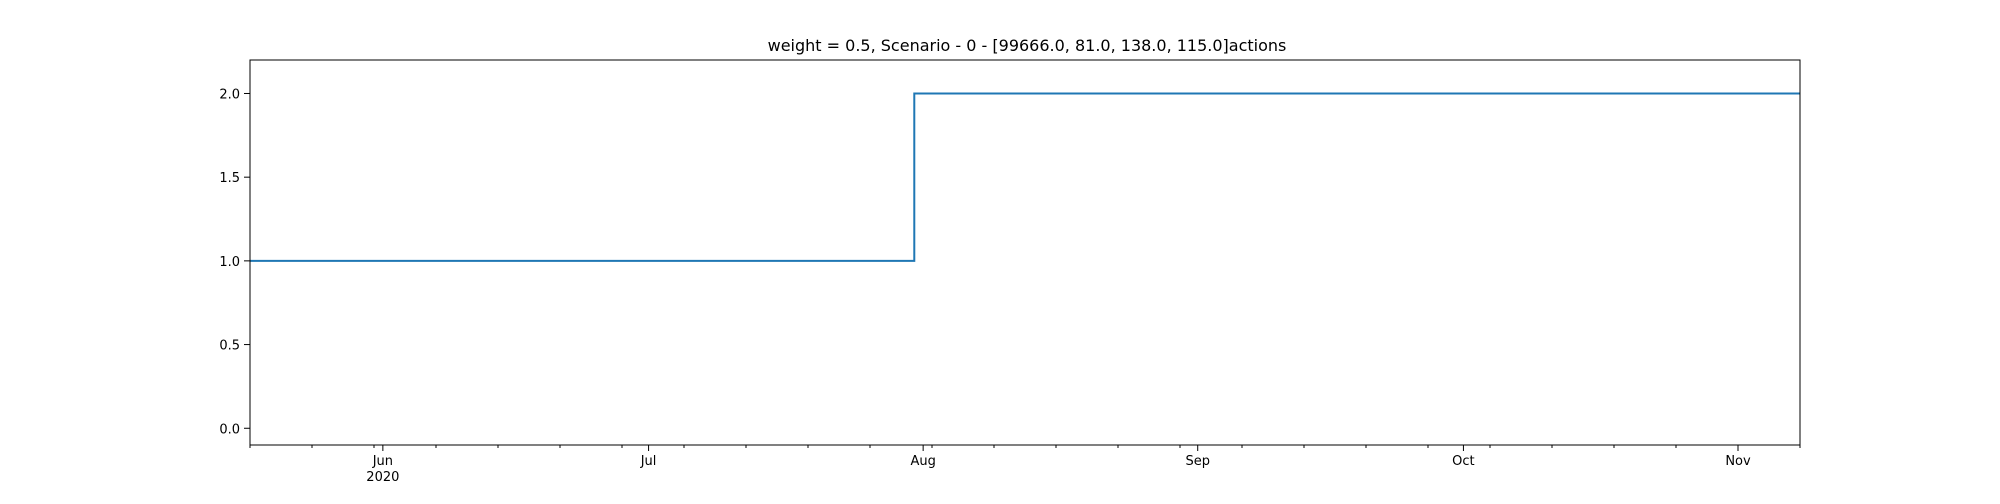 The image size is (2000, 504). Describe the element at coordinates (1197, 461) in the screenshot. I see `x-tick-label: Sep` at that location.